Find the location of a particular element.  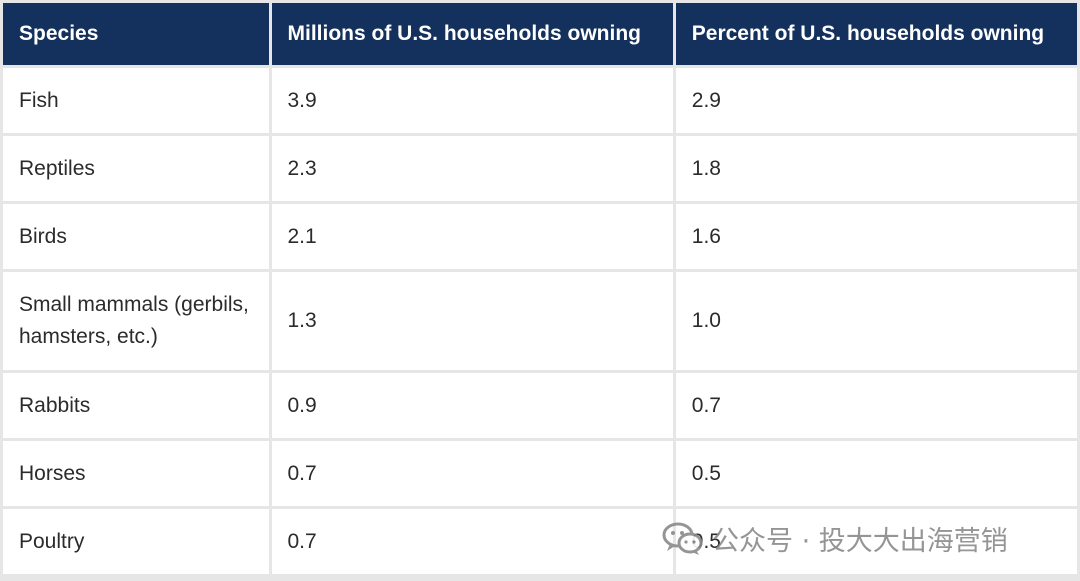

watermark: 公众号 · 投大大出海营销 is located at coordinates (835, 538).